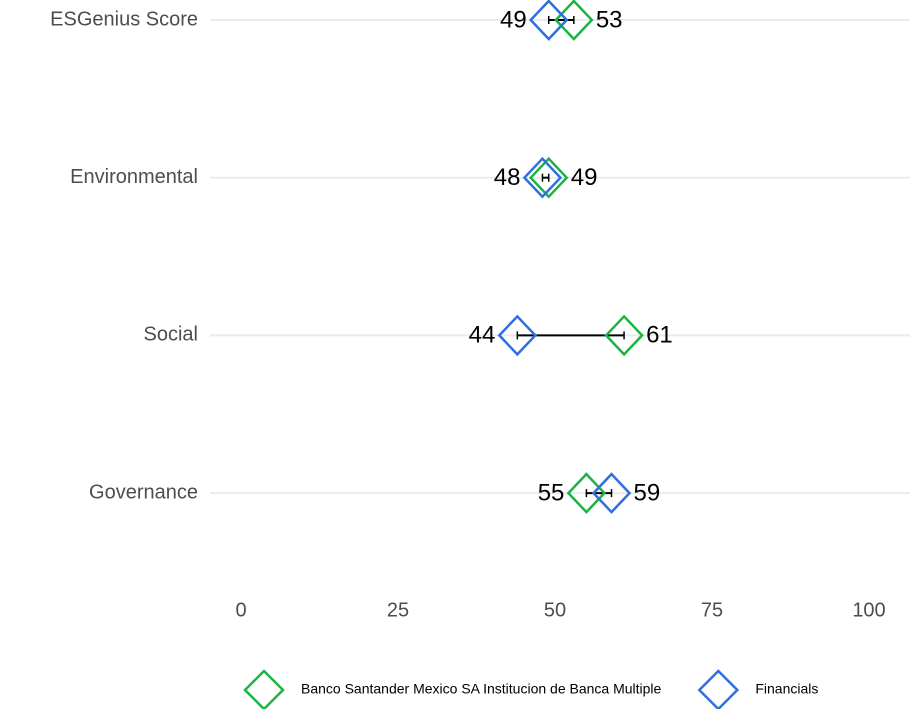  Describe the element at coordinates (507, 177) in the screenshot. I see `value-label: 48` at that location.